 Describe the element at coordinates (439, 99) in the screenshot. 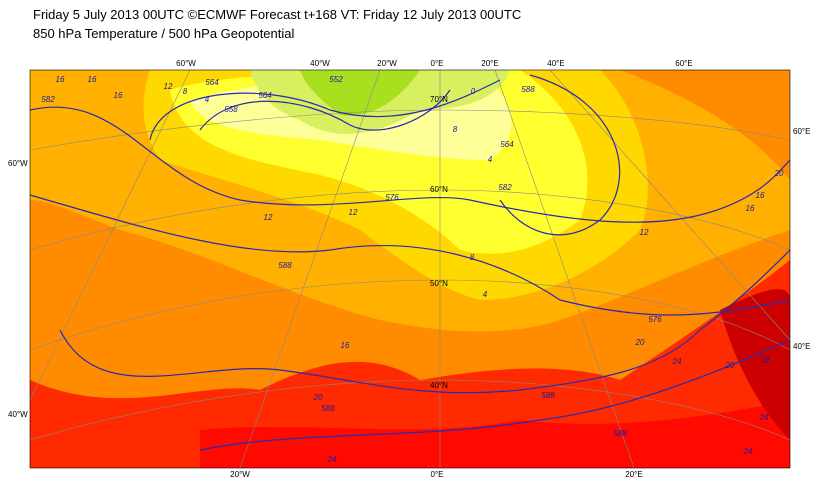

I see `parallel-label: 70°N` at that location.